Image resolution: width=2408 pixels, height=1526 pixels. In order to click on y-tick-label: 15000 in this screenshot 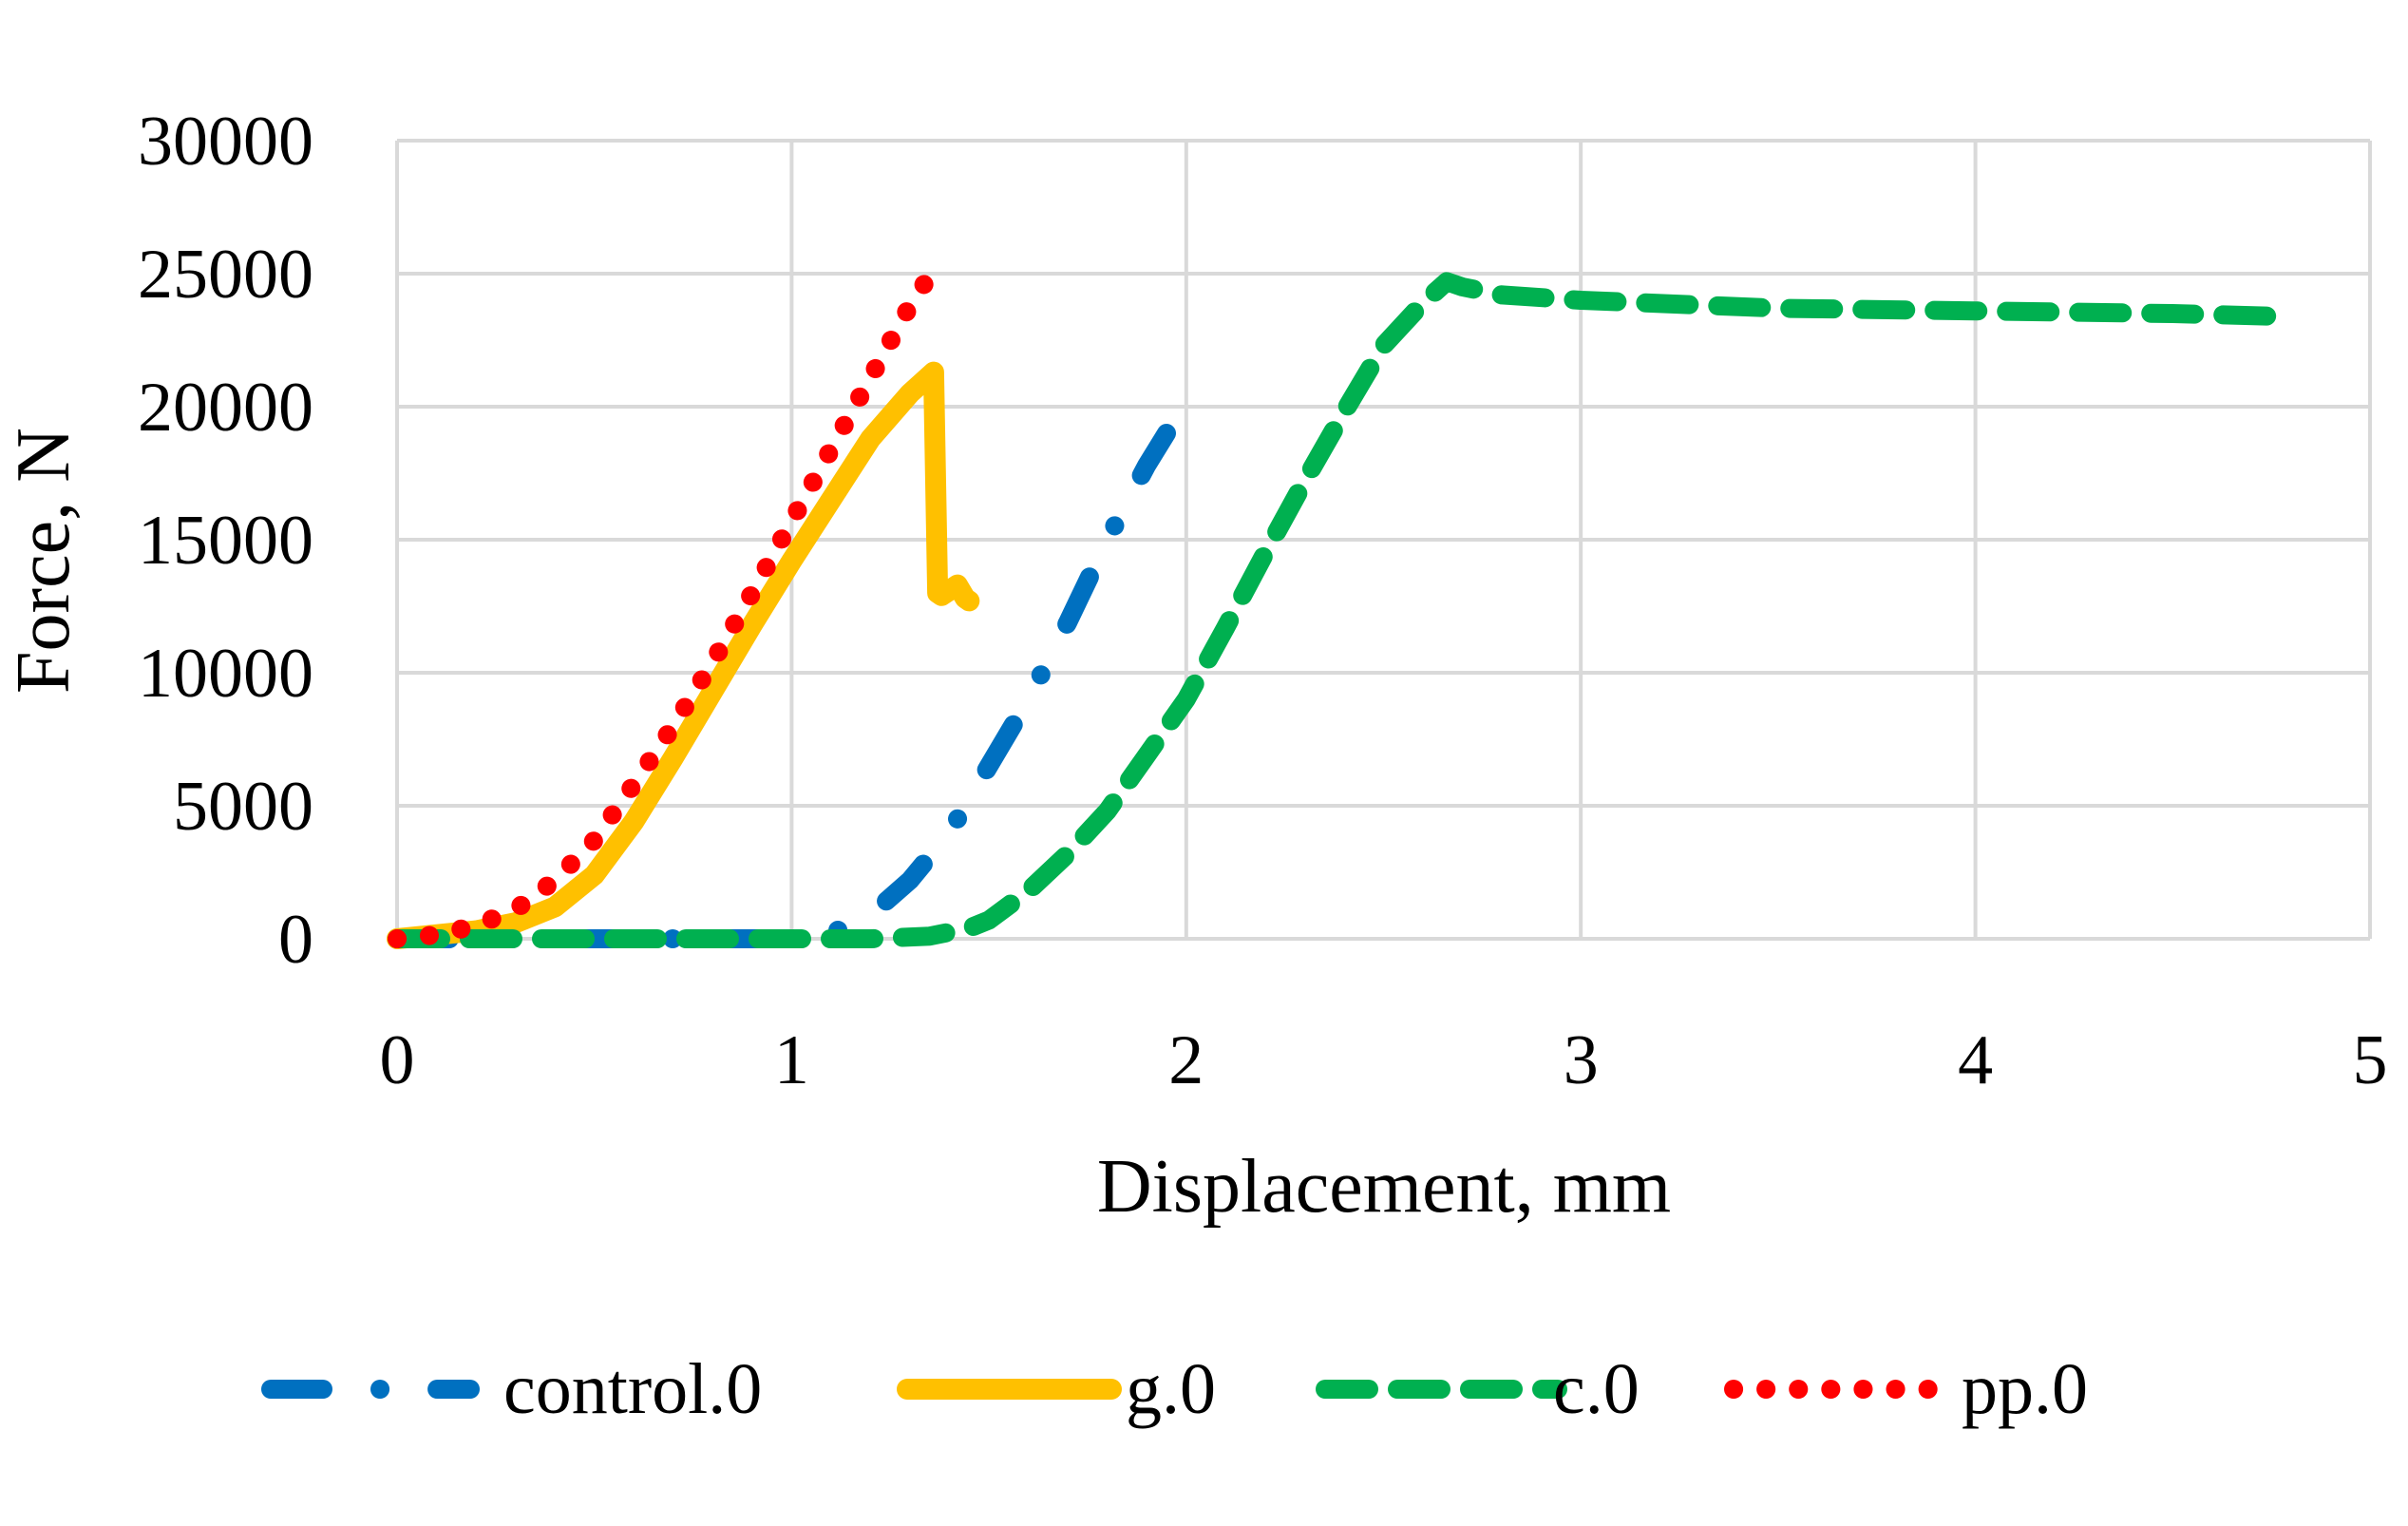, I will do `click(226, 541)`.